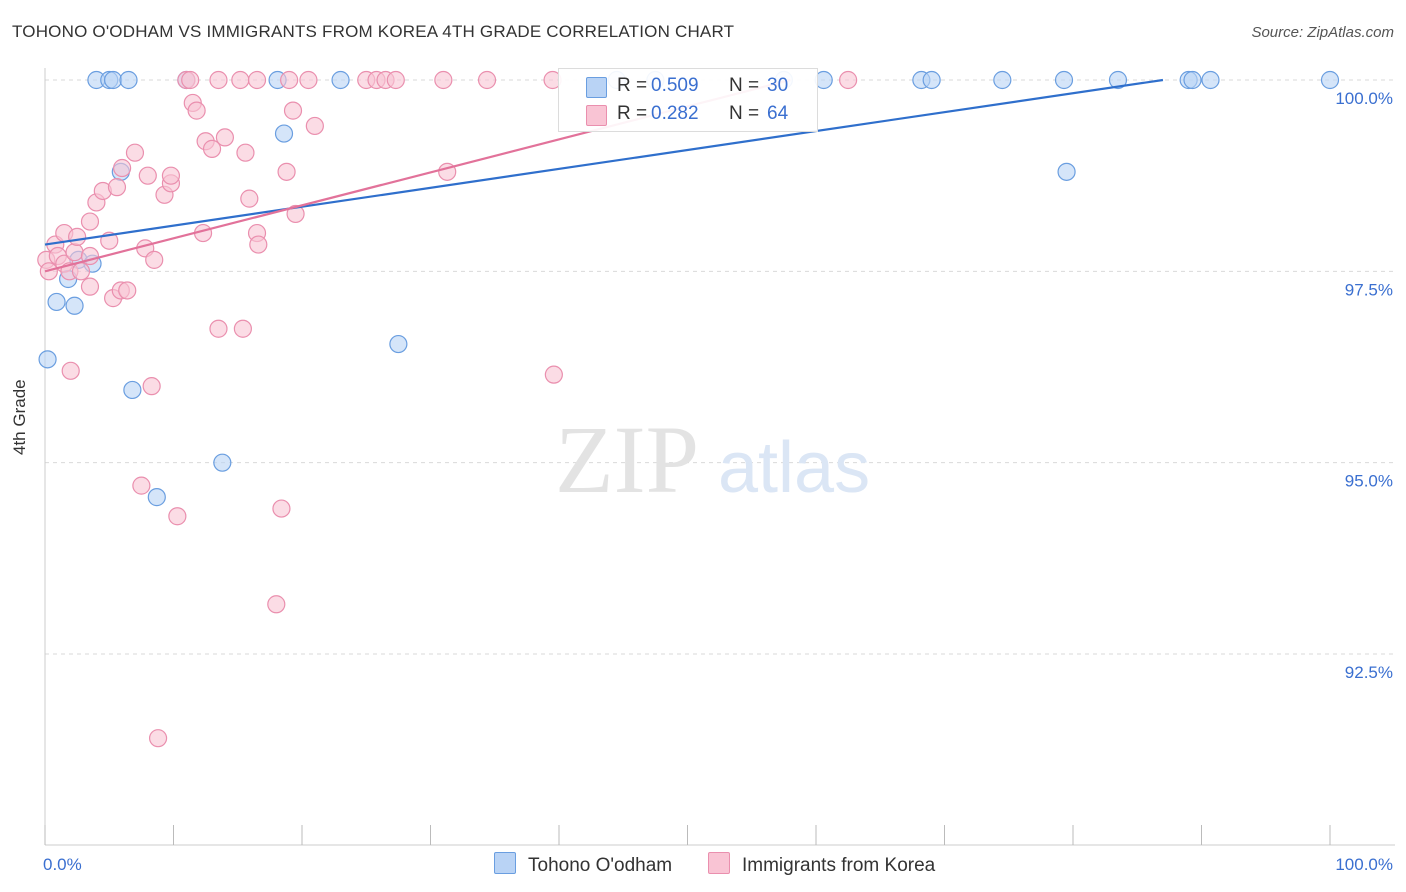 The width and height of the screenshot is (1406, 892). What do you see at coordinates (794, 468) in the screenshot?
I see `watermark-atlas: atlas` at bounding box center [794, 468].